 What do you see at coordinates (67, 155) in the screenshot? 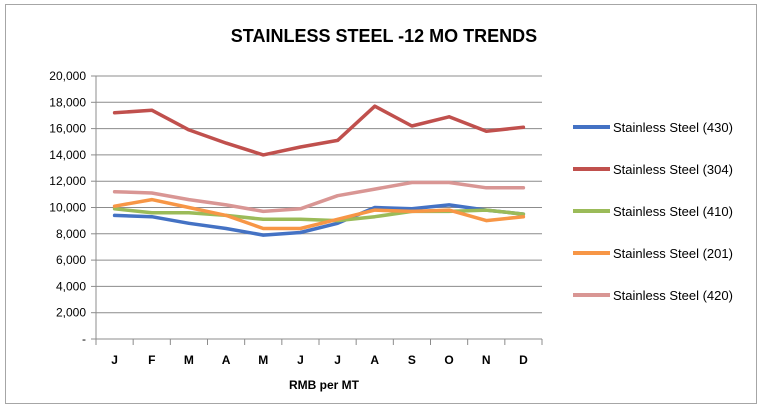
I see `y-tick-label: 14,000` at bounding box center [67, 155].